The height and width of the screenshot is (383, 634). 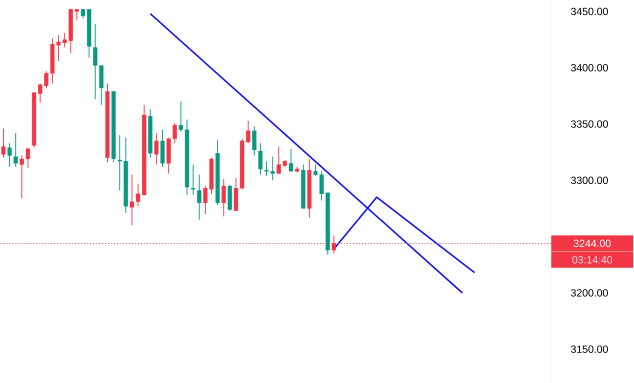 What do you see at coordinates (589, 124) in the screenshot?
I see `y-tick-label: 3350.00` at bounding box center [589, 124].